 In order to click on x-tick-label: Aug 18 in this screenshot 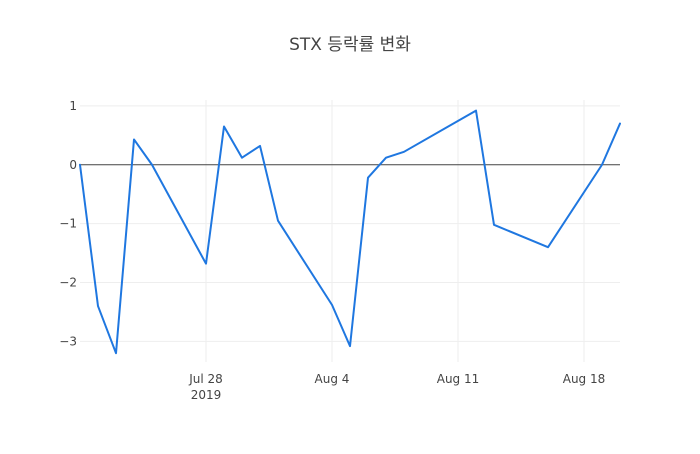, I will do `click(584, 379)`.